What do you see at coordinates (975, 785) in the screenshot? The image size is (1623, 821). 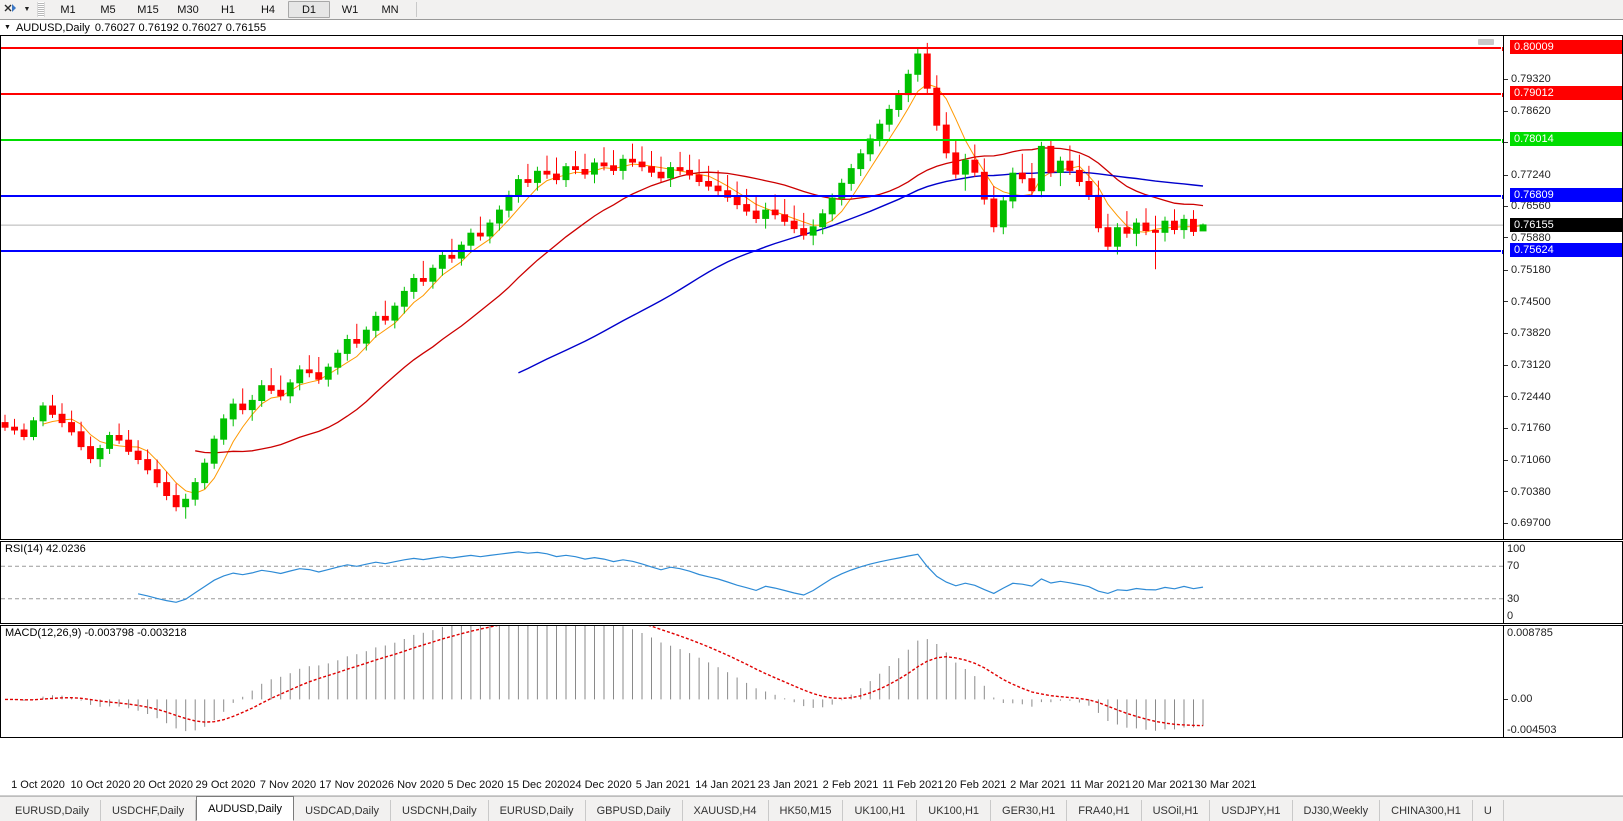 I see `date-tick: 20 Feb 2021` at bounding box center [975, 785].